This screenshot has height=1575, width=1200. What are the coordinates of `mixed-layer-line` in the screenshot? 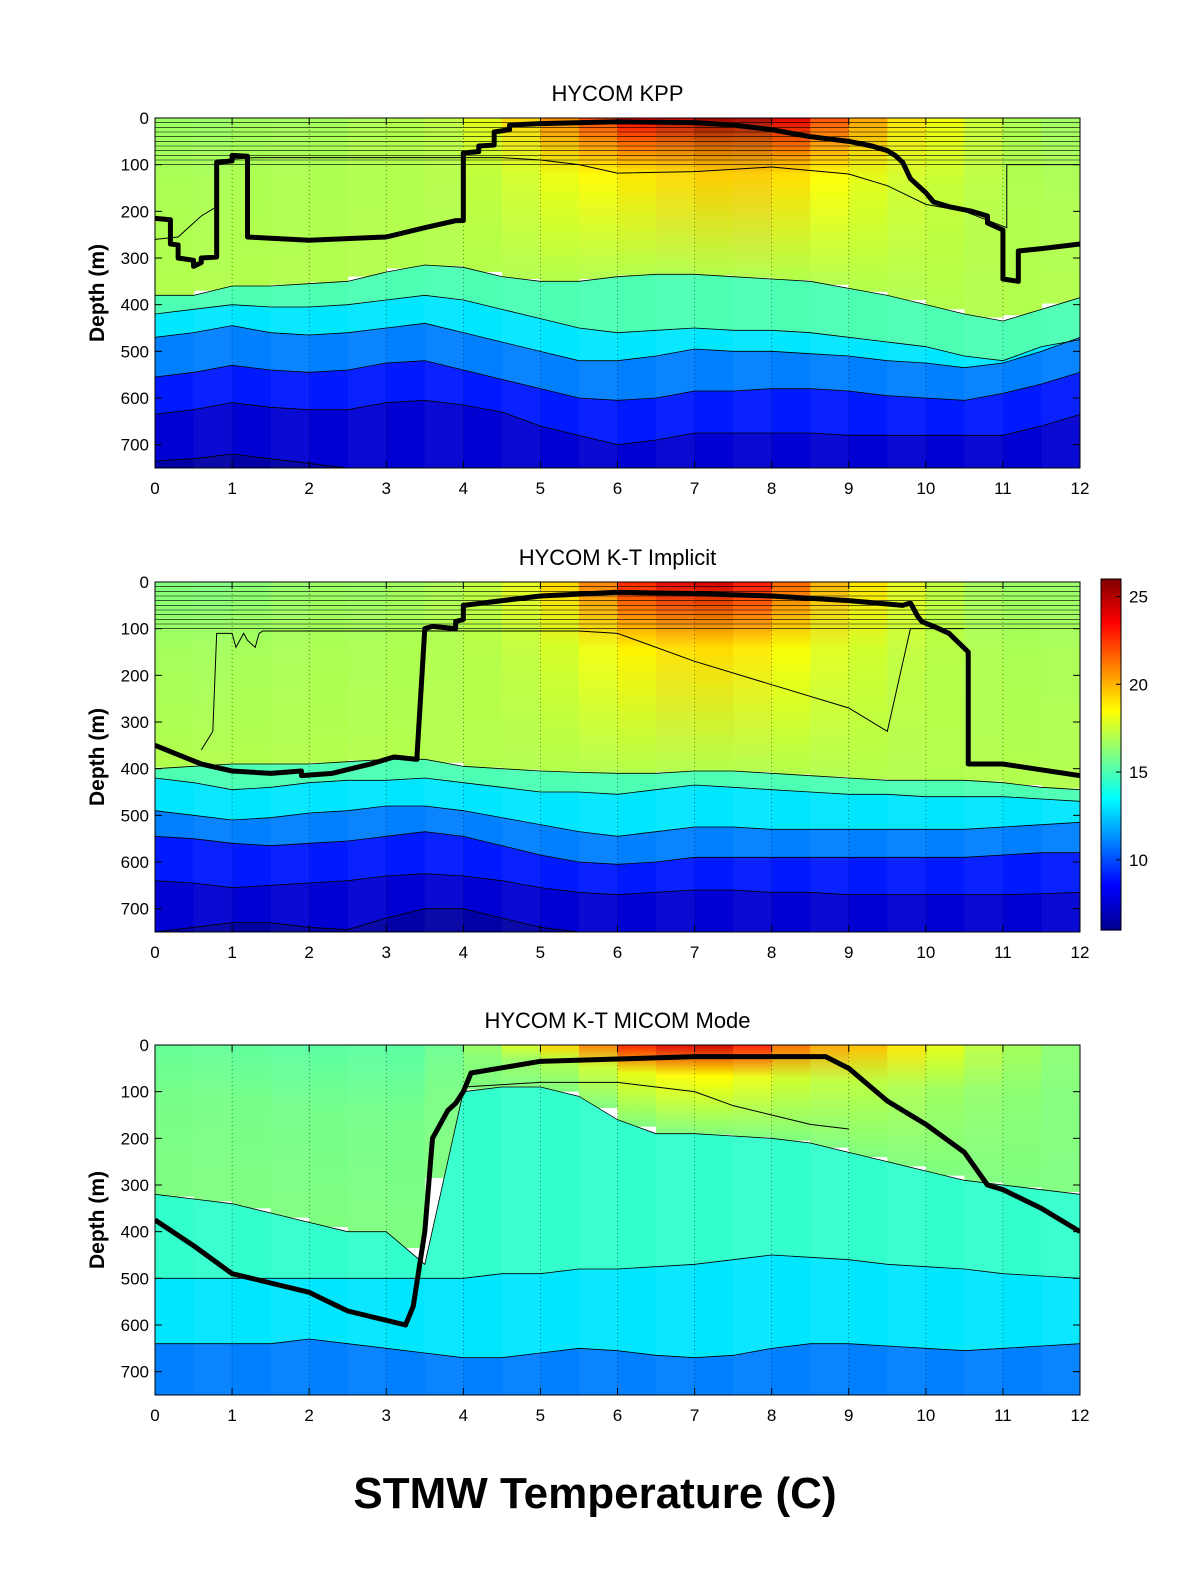 It's located at (617, 684).